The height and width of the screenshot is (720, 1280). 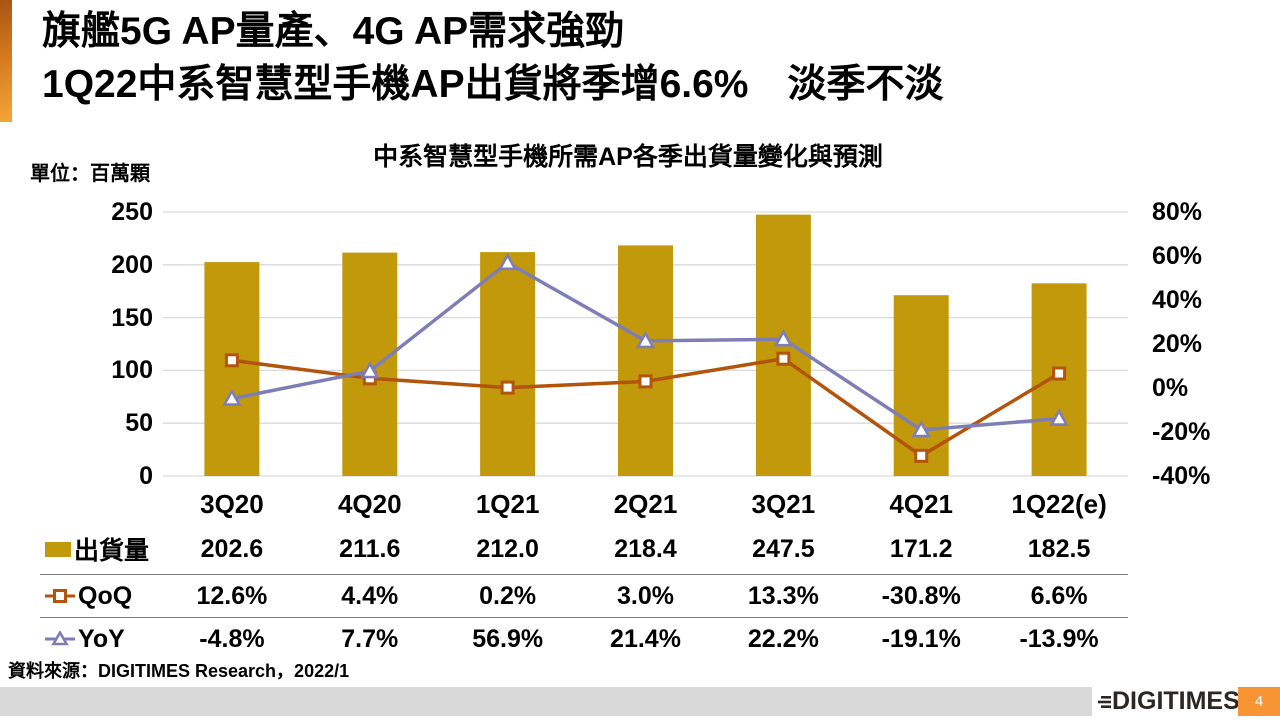 What do you see at coordinates (783, 503) in the screenshot?
I see `category-label: 3Q21` at bounding box center [783, 503].